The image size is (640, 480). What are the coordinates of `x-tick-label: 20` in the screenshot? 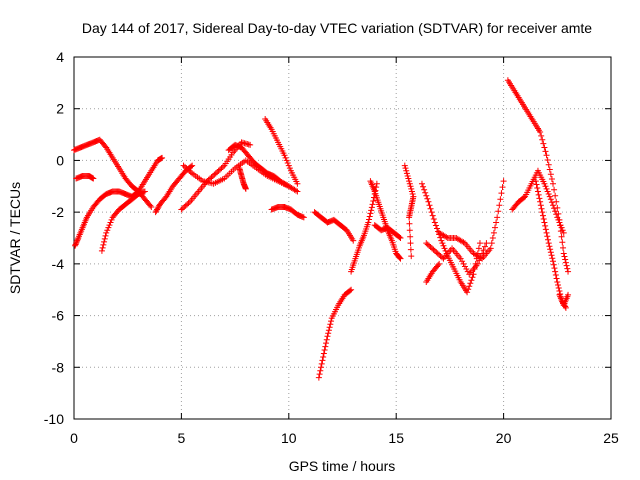 It's located at (504, 438).